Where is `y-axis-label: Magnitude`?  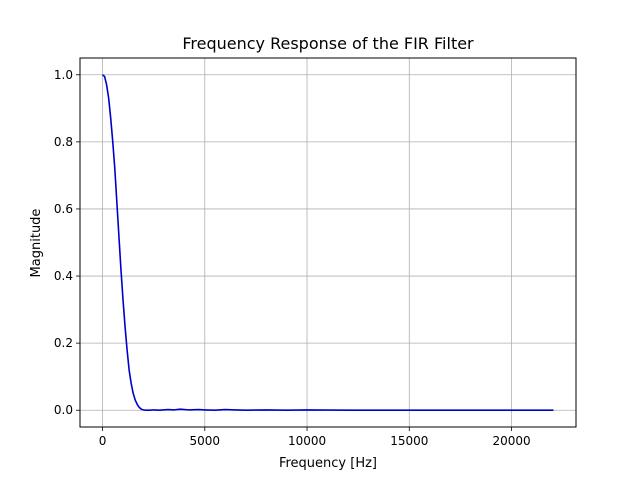 y-axis-label: Magnitude is located at coordinates (36, 243).